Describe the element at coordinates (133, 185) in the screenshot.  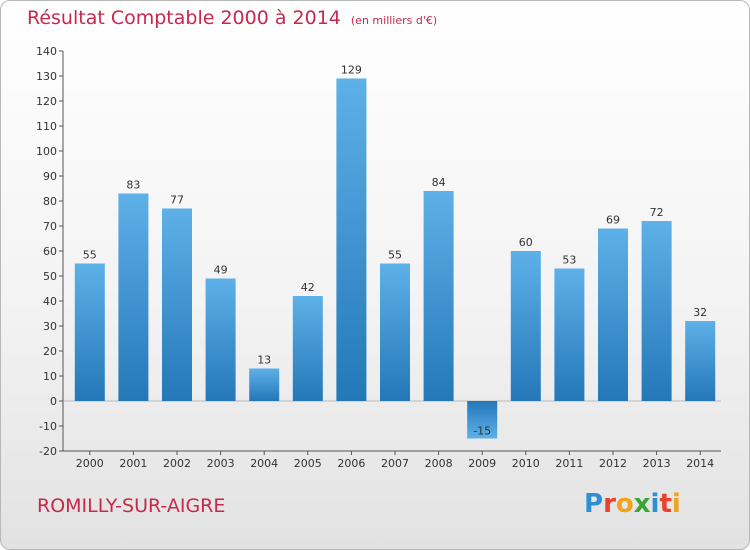
I see `data-label: 83` at that location.